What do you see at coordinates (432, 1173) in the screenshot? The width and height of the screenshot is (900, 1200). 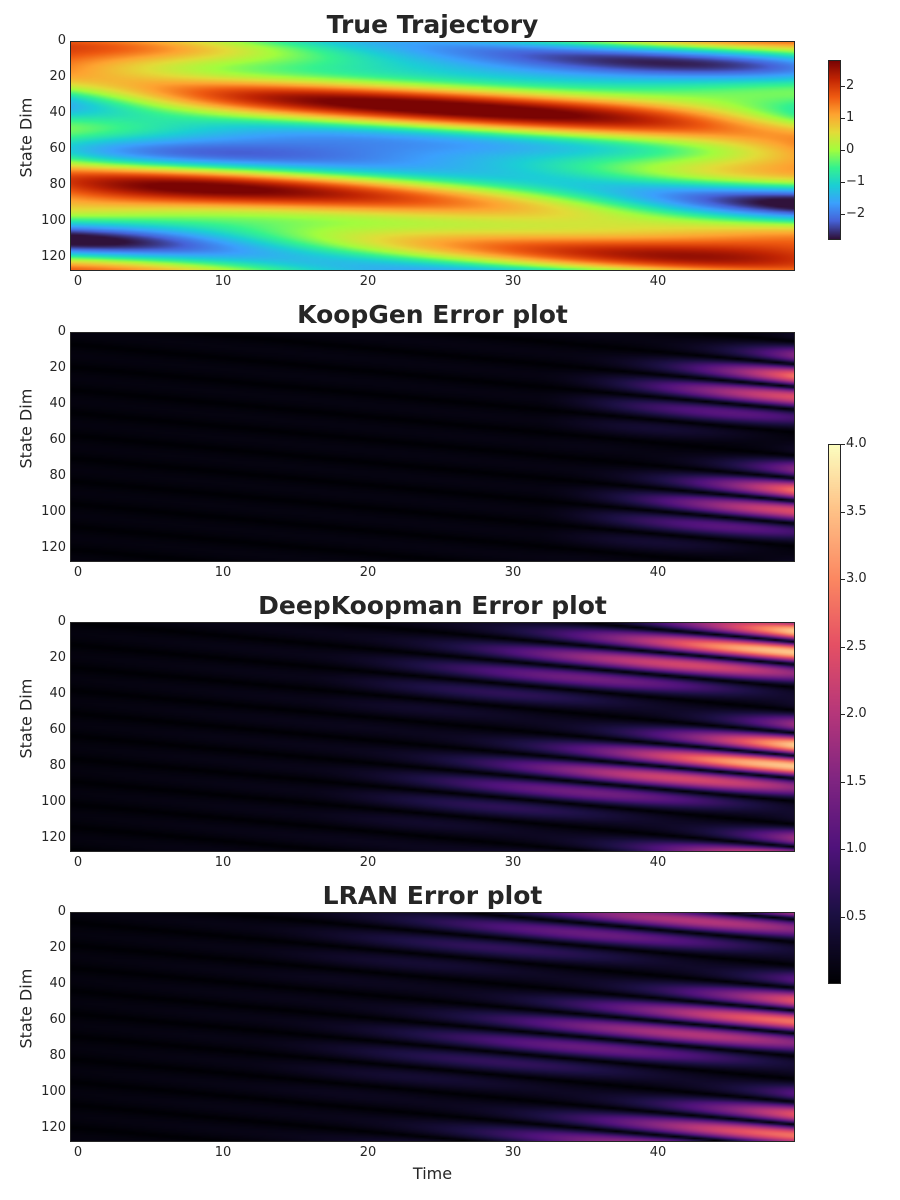 I see `x-axis-label-time: Time` at bounding box center [432, 1173].